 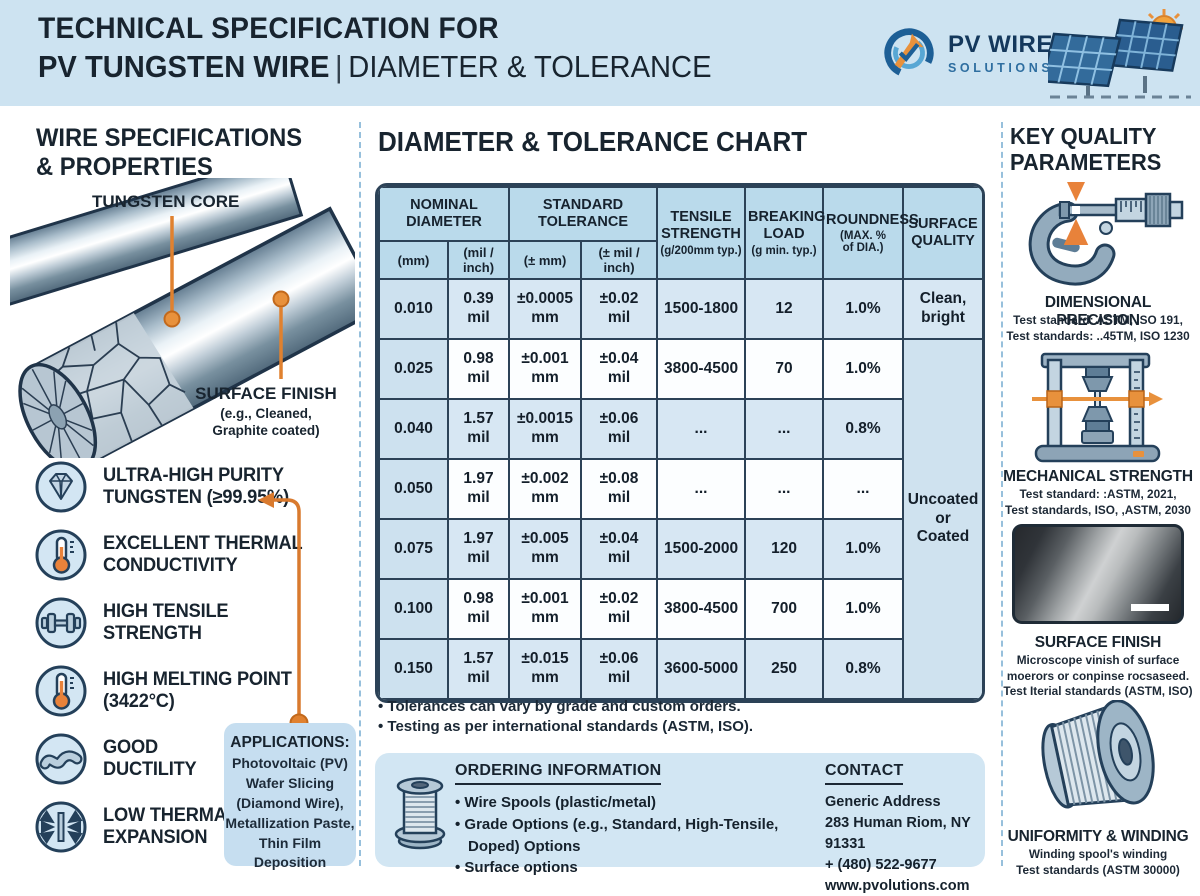 I want to click on core-callout-dot, so click(x=172, y=319).